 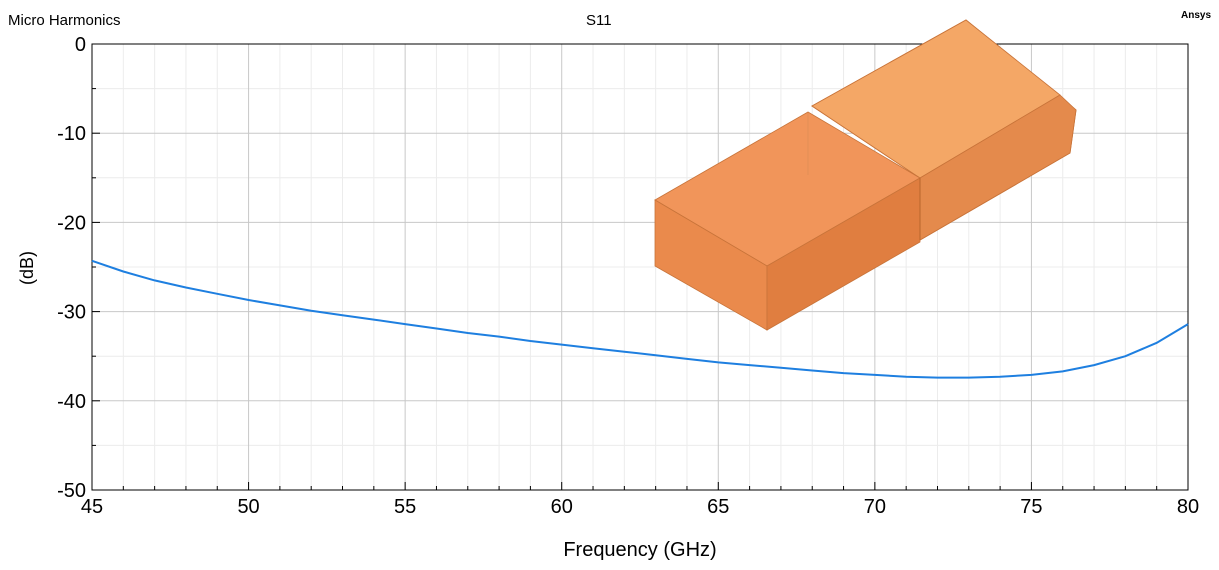 What do you see at coordinates (405, 507) in the screenshot?
I see `x-tick-label: 55` at bounding box center [405, 507].